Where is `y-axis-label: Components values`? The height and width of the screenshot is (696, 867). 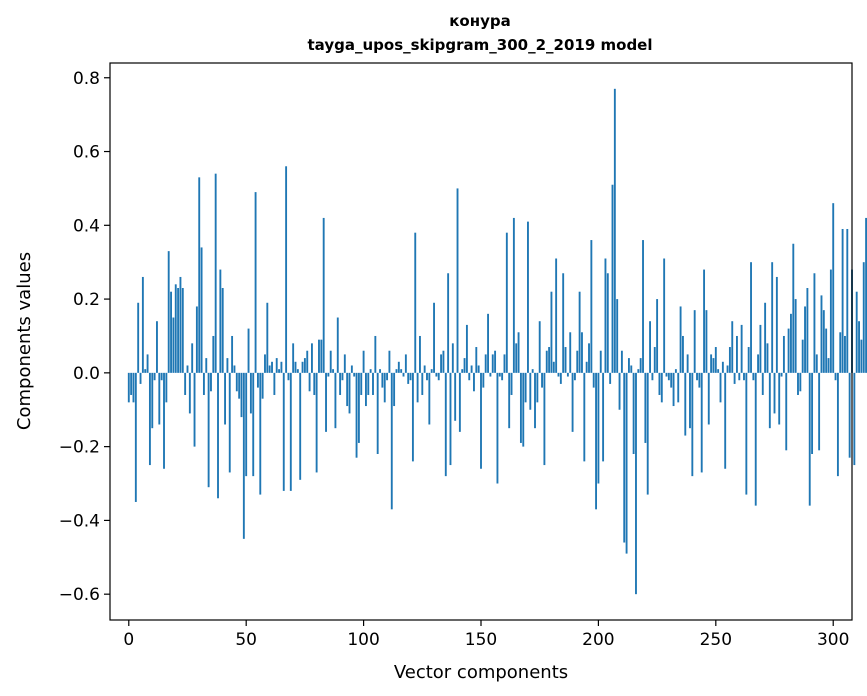 y-axis-label: Components values is located at coordinates (24, 341).